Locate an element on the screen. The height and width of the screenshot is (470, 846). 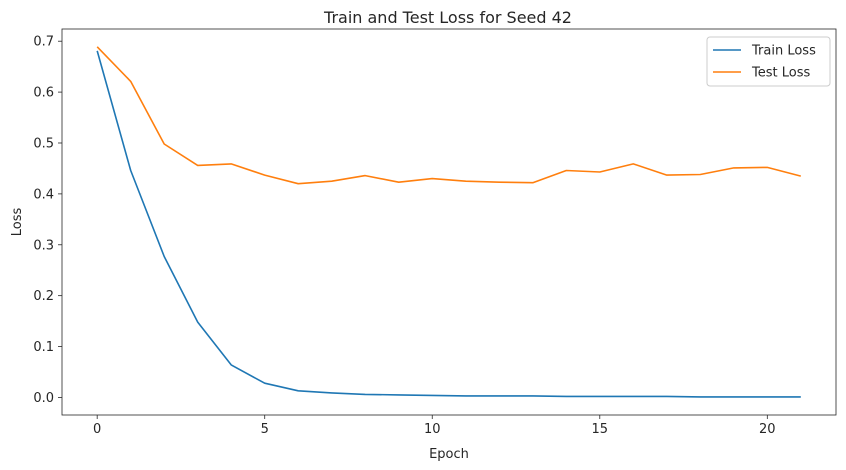
legend: Train Loss Test Loss is located at coordinates (768, 61).